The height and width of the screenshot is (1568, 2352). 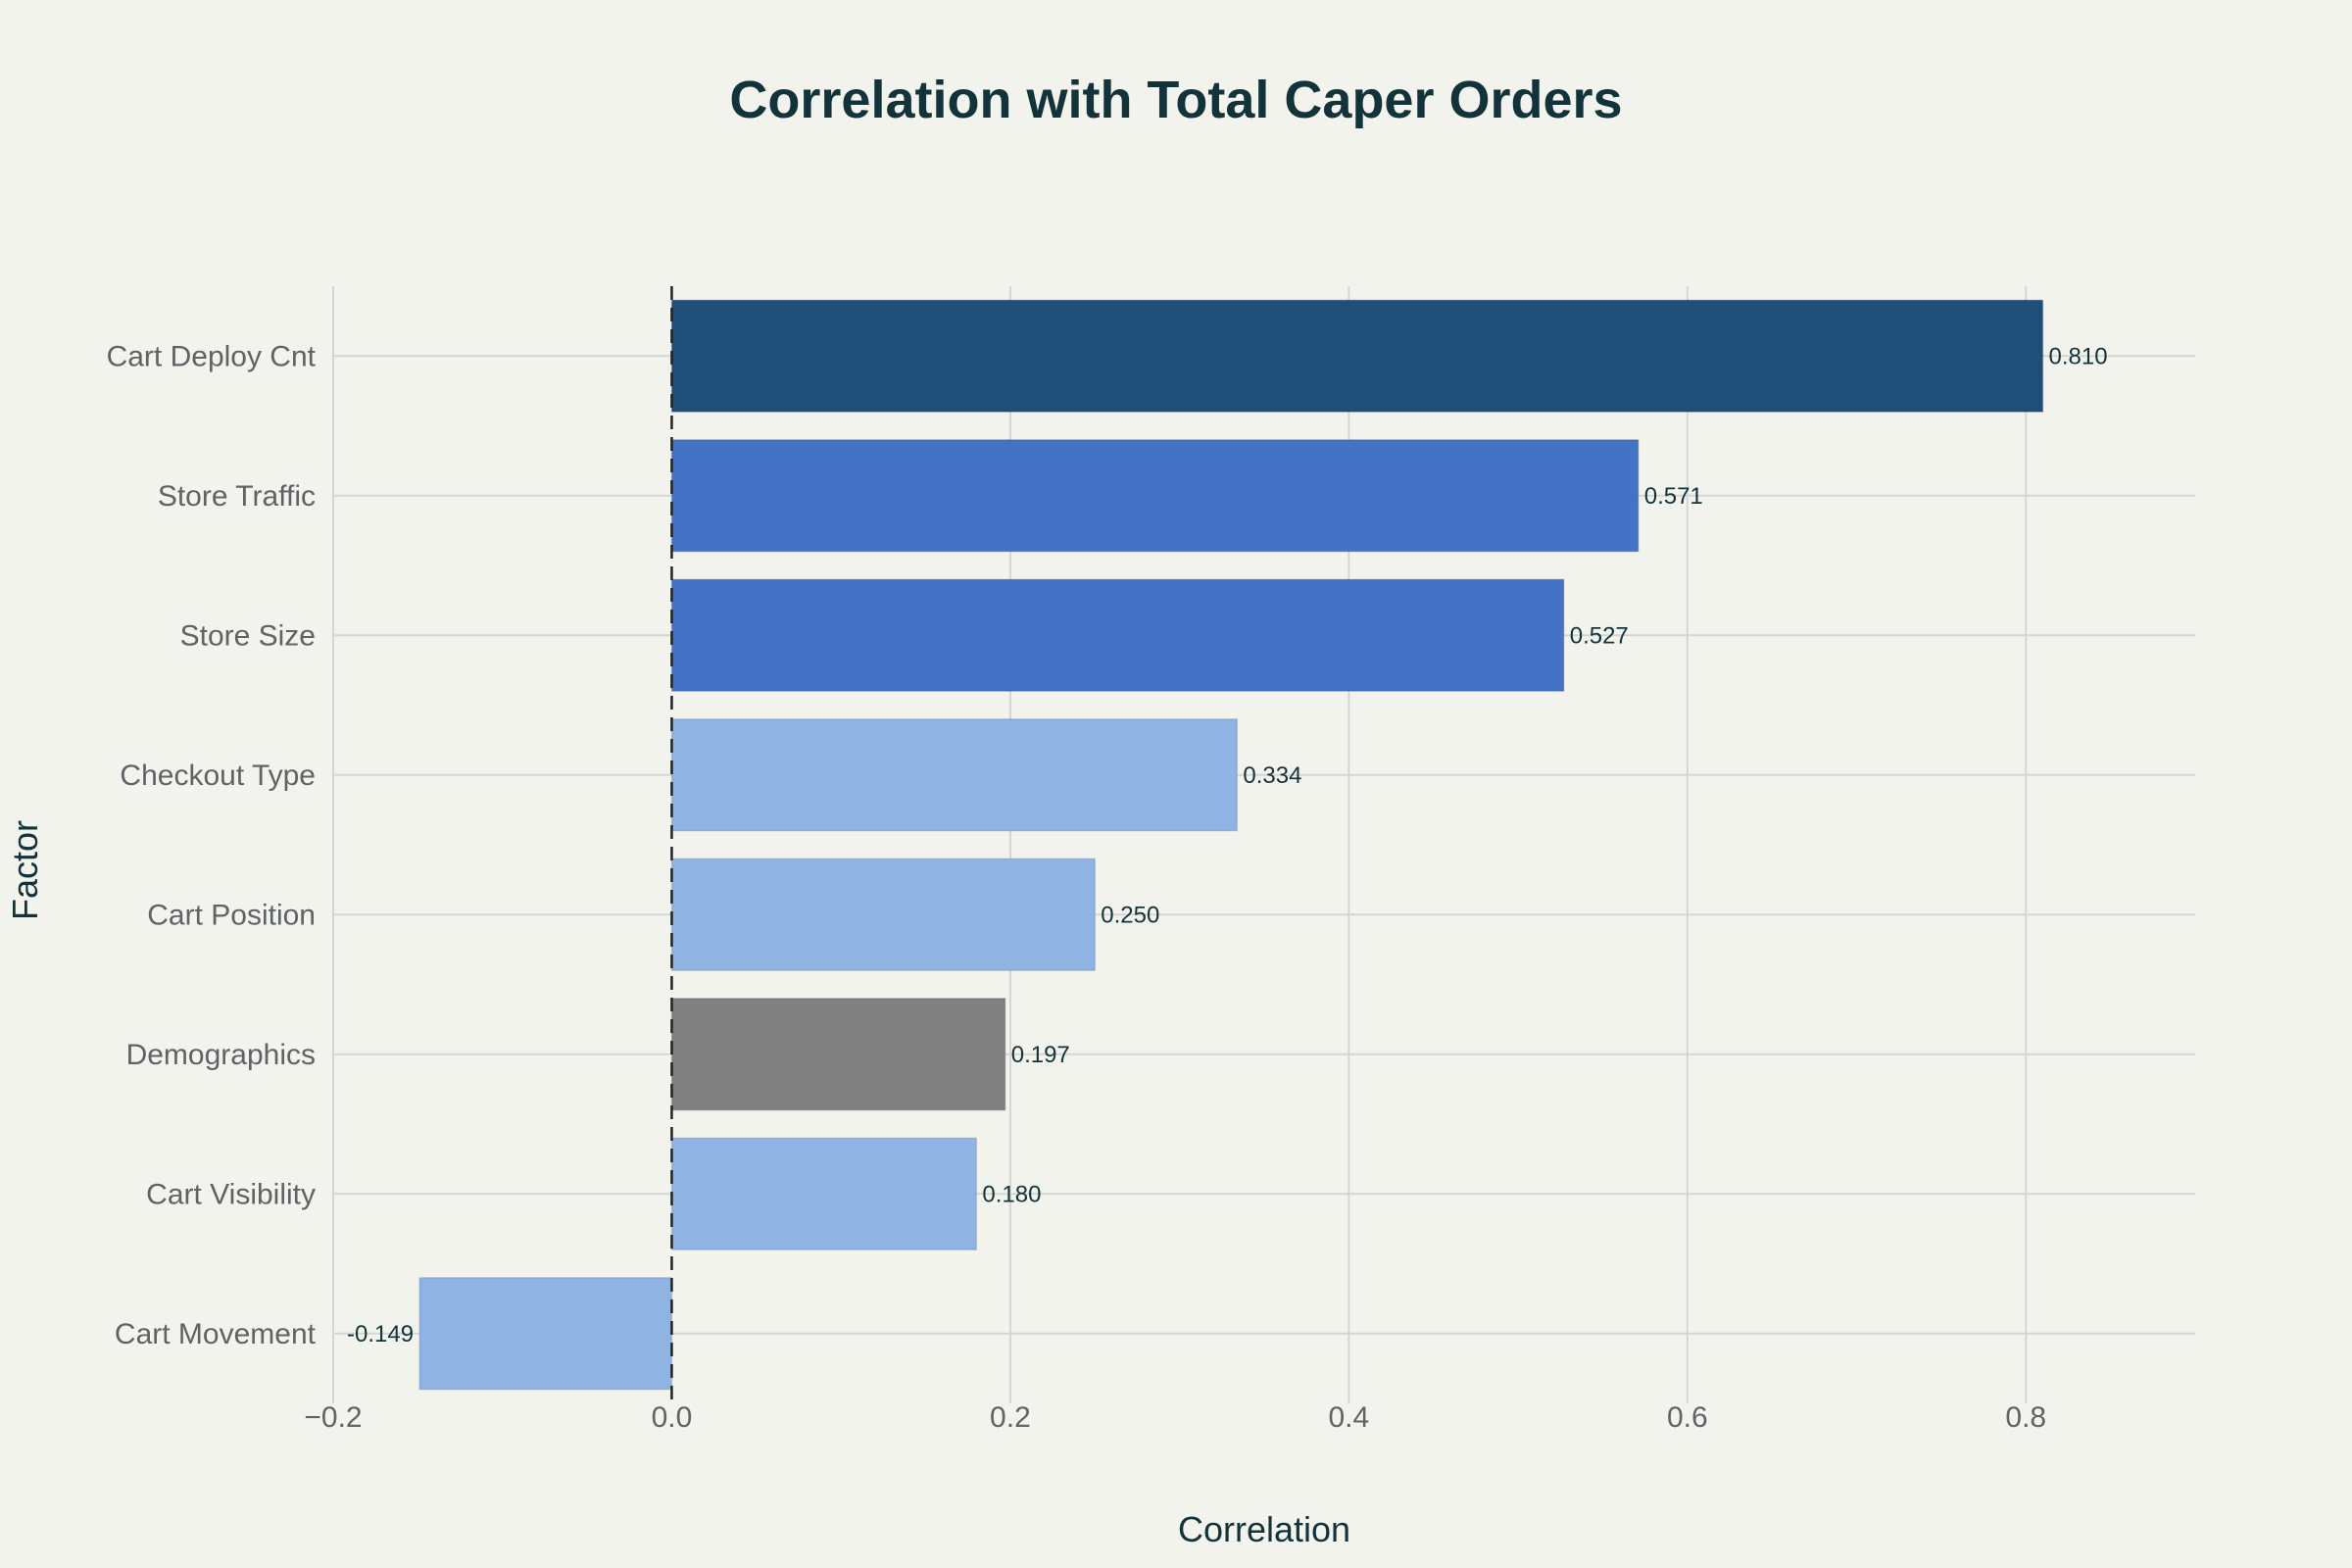 I want to click on data-label: 0.180, so click(x=1011, y=1194).